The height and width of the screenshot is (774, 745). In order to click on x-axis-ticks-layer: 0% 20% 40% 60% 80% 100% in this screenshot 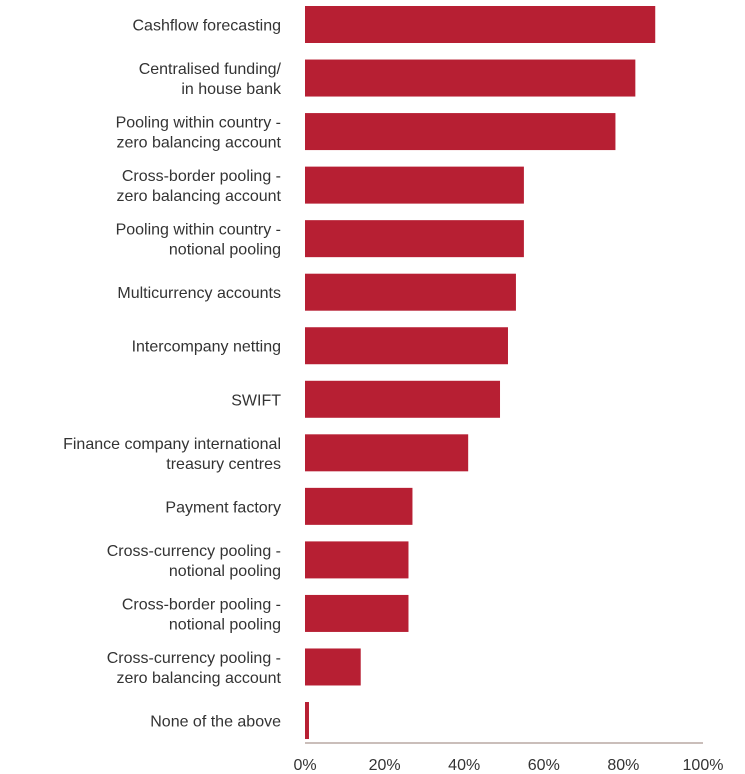, I will do `click(508, 765)`.